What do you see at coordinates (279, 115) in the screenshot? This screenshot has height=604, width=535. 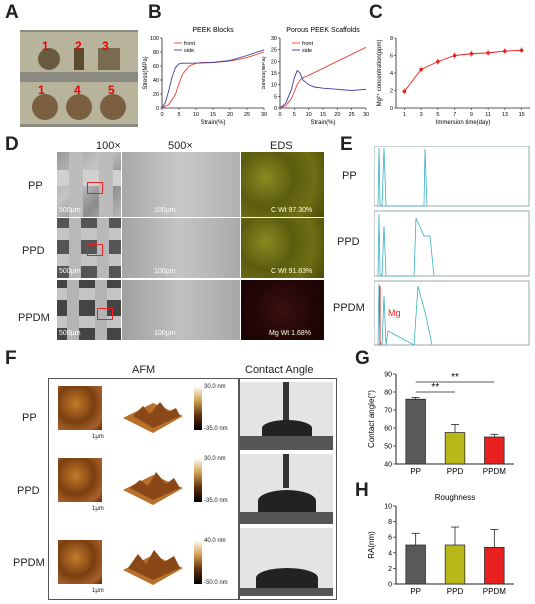 I see `x-tick-label: 0` at bounding box center [279, 115].